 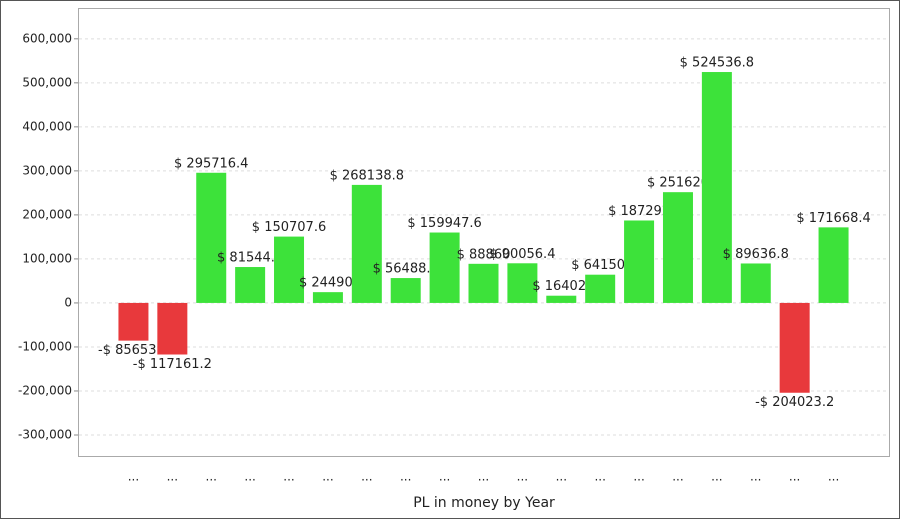 I want to click on y-tick-label: 200,000, so click(x=47, y=214).